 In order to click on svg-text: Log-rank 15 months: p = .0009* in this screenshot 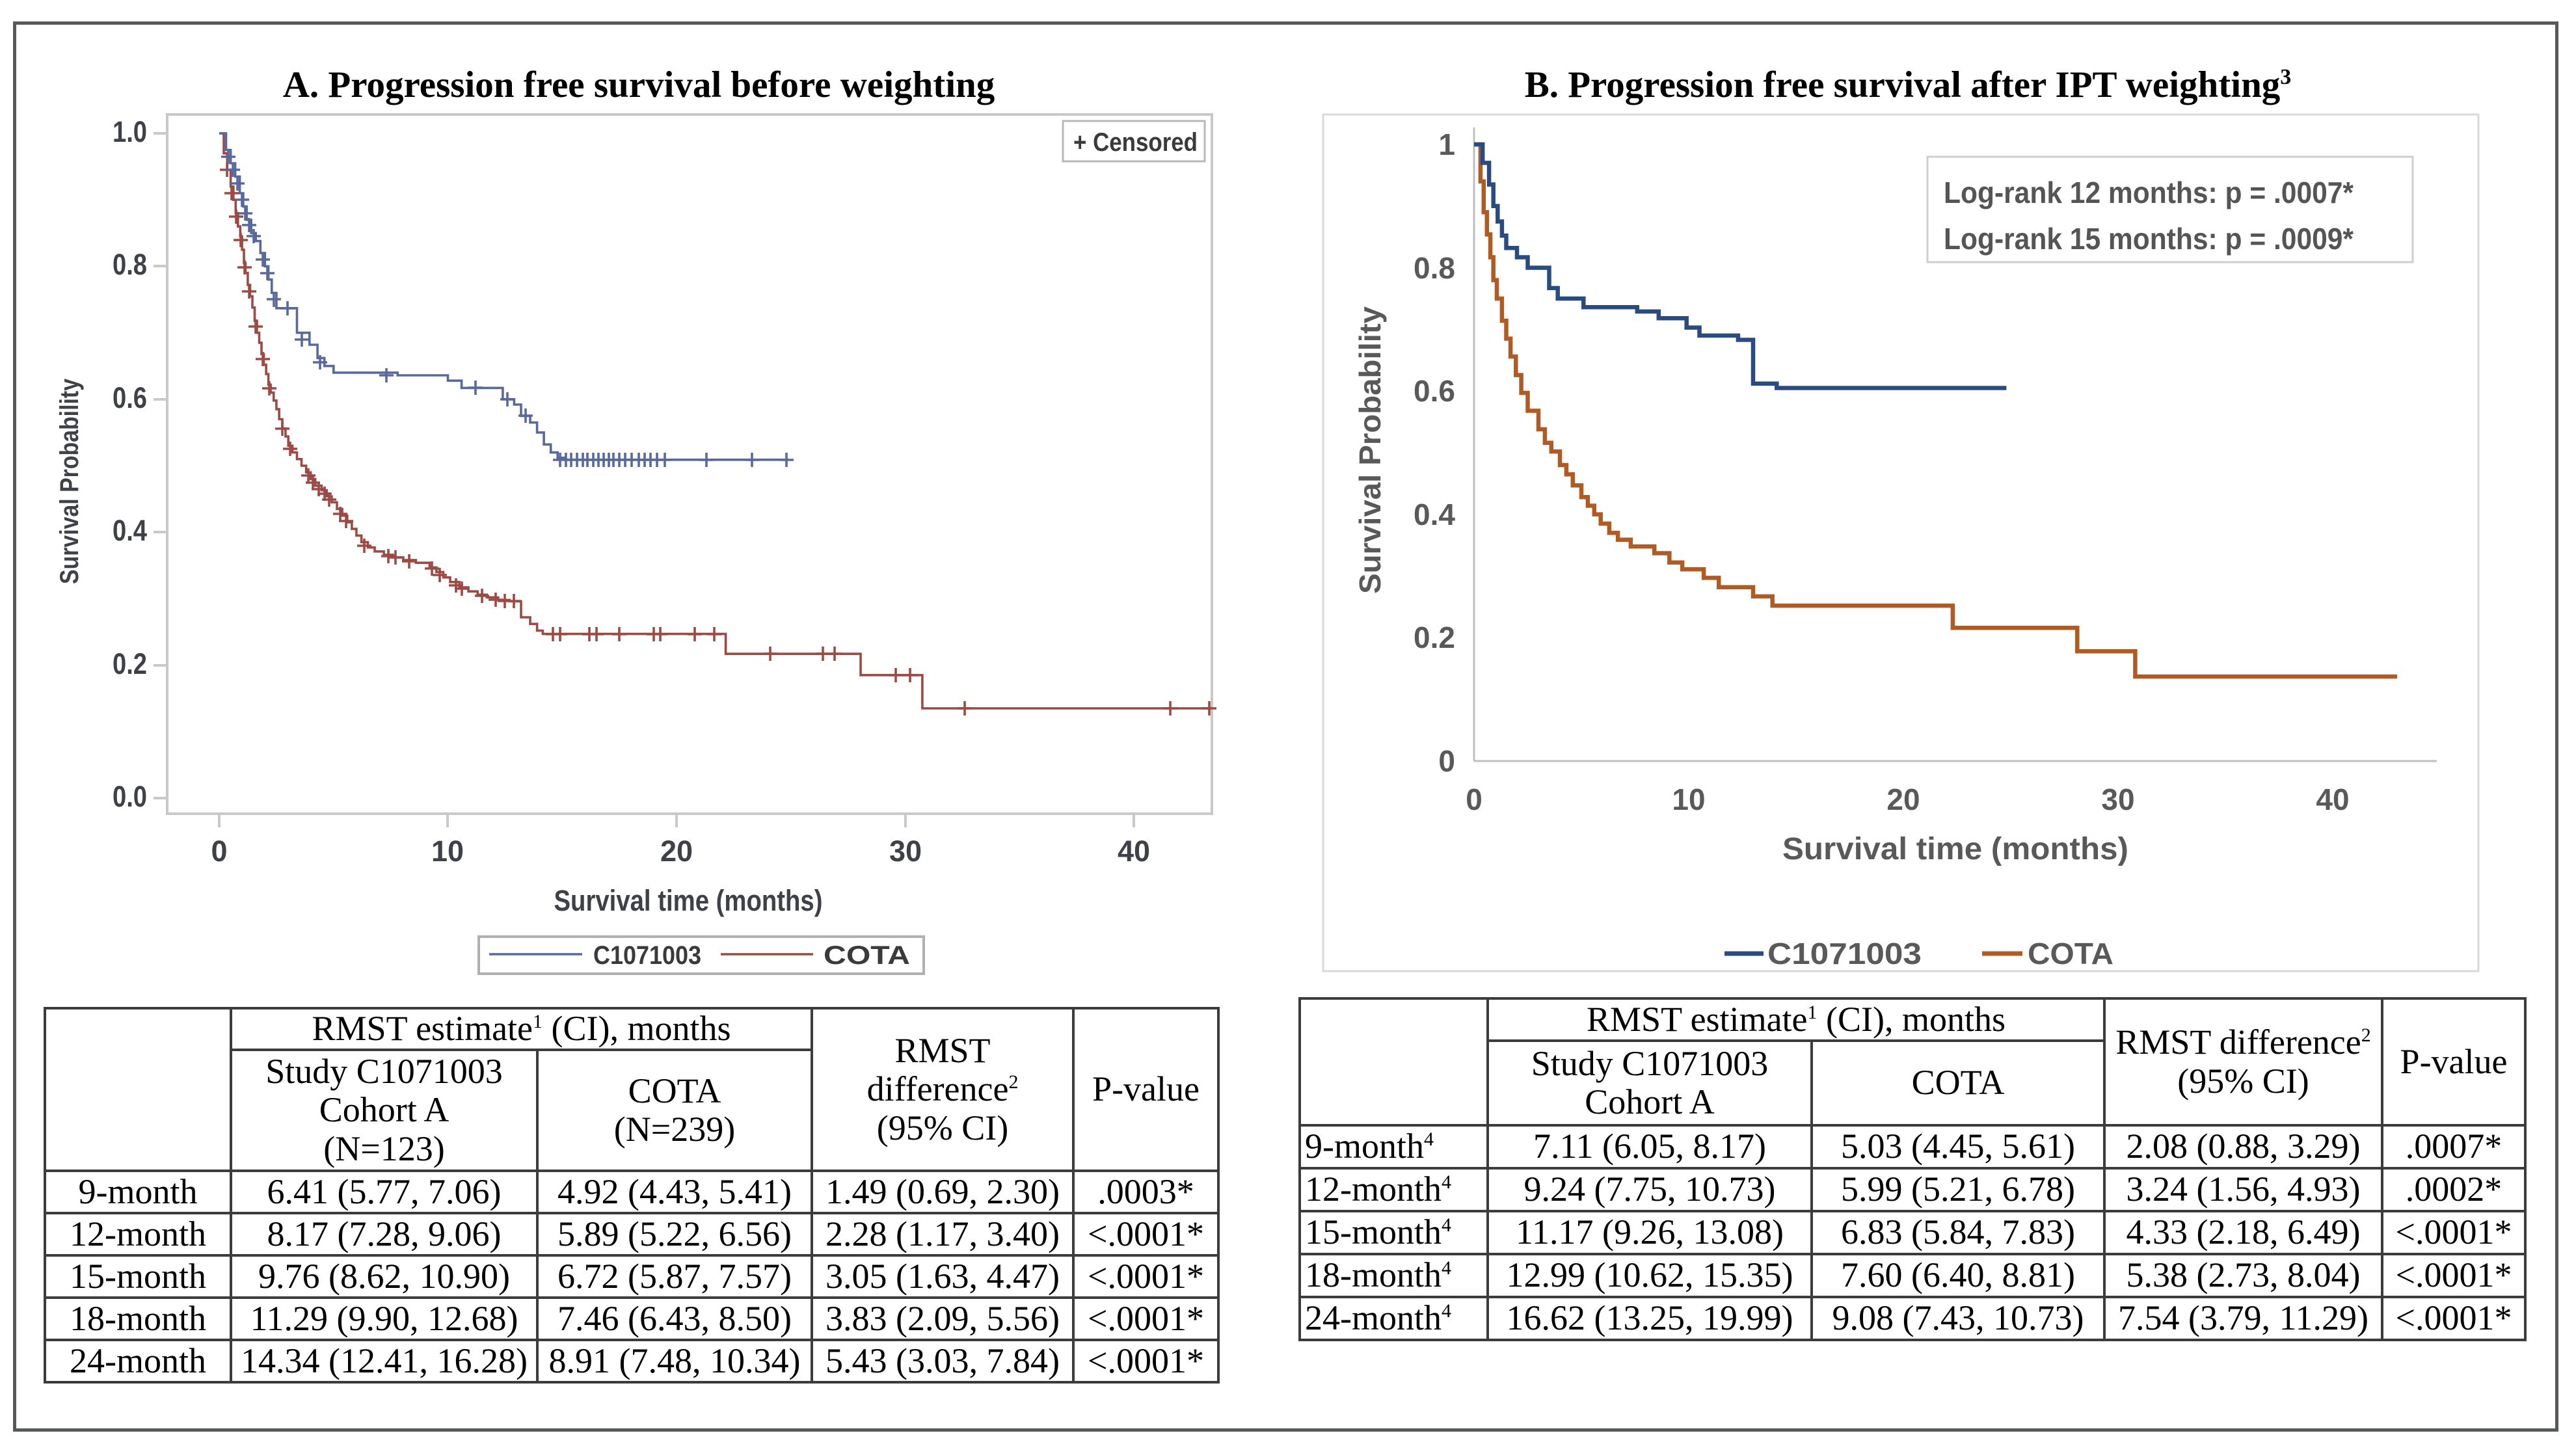, I will do `click(2149, 239)`.